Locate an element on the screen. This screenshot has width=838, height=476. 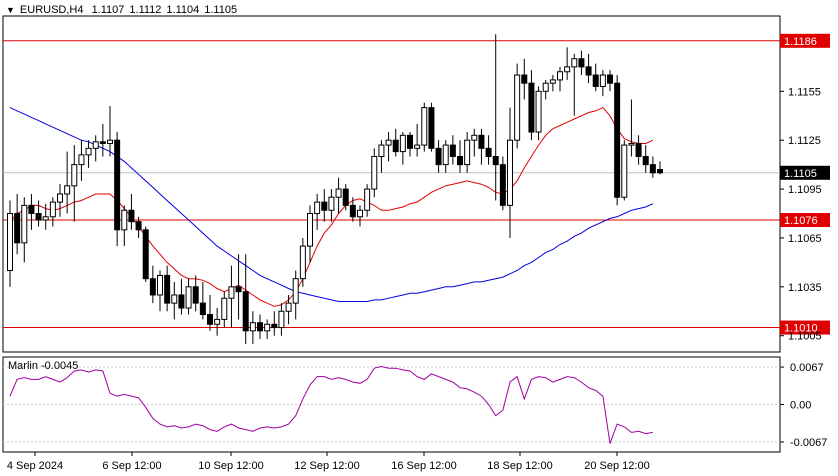
price-axis-label: 1.1035 is located at coordinates (805, 288).